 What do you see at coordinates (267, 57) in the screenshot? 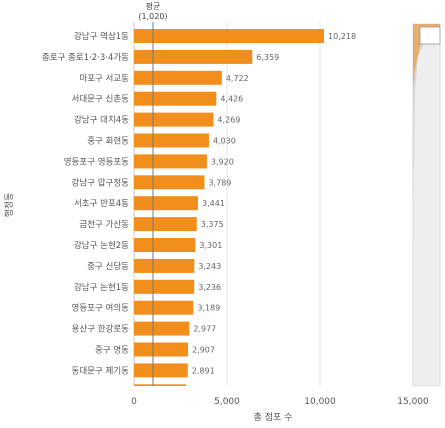
I see `value-label: 6,359` at bounding box center [267, 57].